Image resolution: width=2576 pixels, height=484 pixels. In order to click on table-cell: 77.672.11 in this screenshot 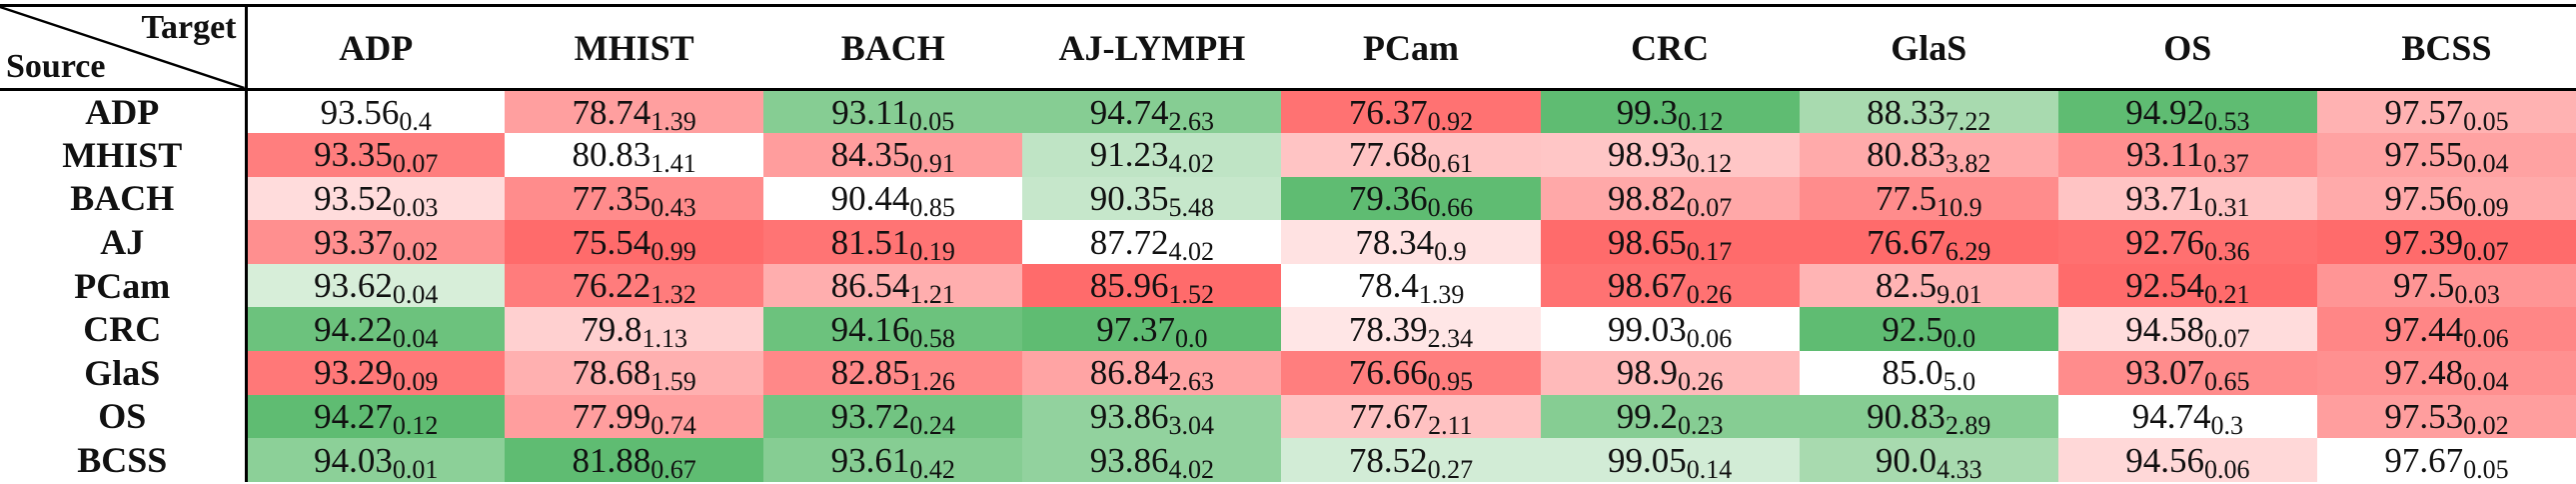, I will do `click(1411, 416)`.